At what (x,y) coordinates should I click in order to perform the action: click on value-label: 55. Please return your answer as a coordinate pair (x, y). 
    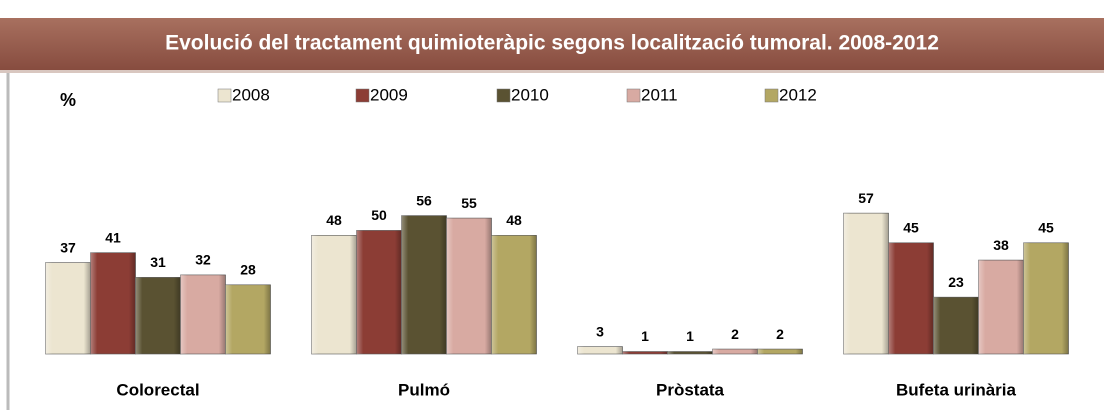
    Looking at the image, I should click on (469, 203).